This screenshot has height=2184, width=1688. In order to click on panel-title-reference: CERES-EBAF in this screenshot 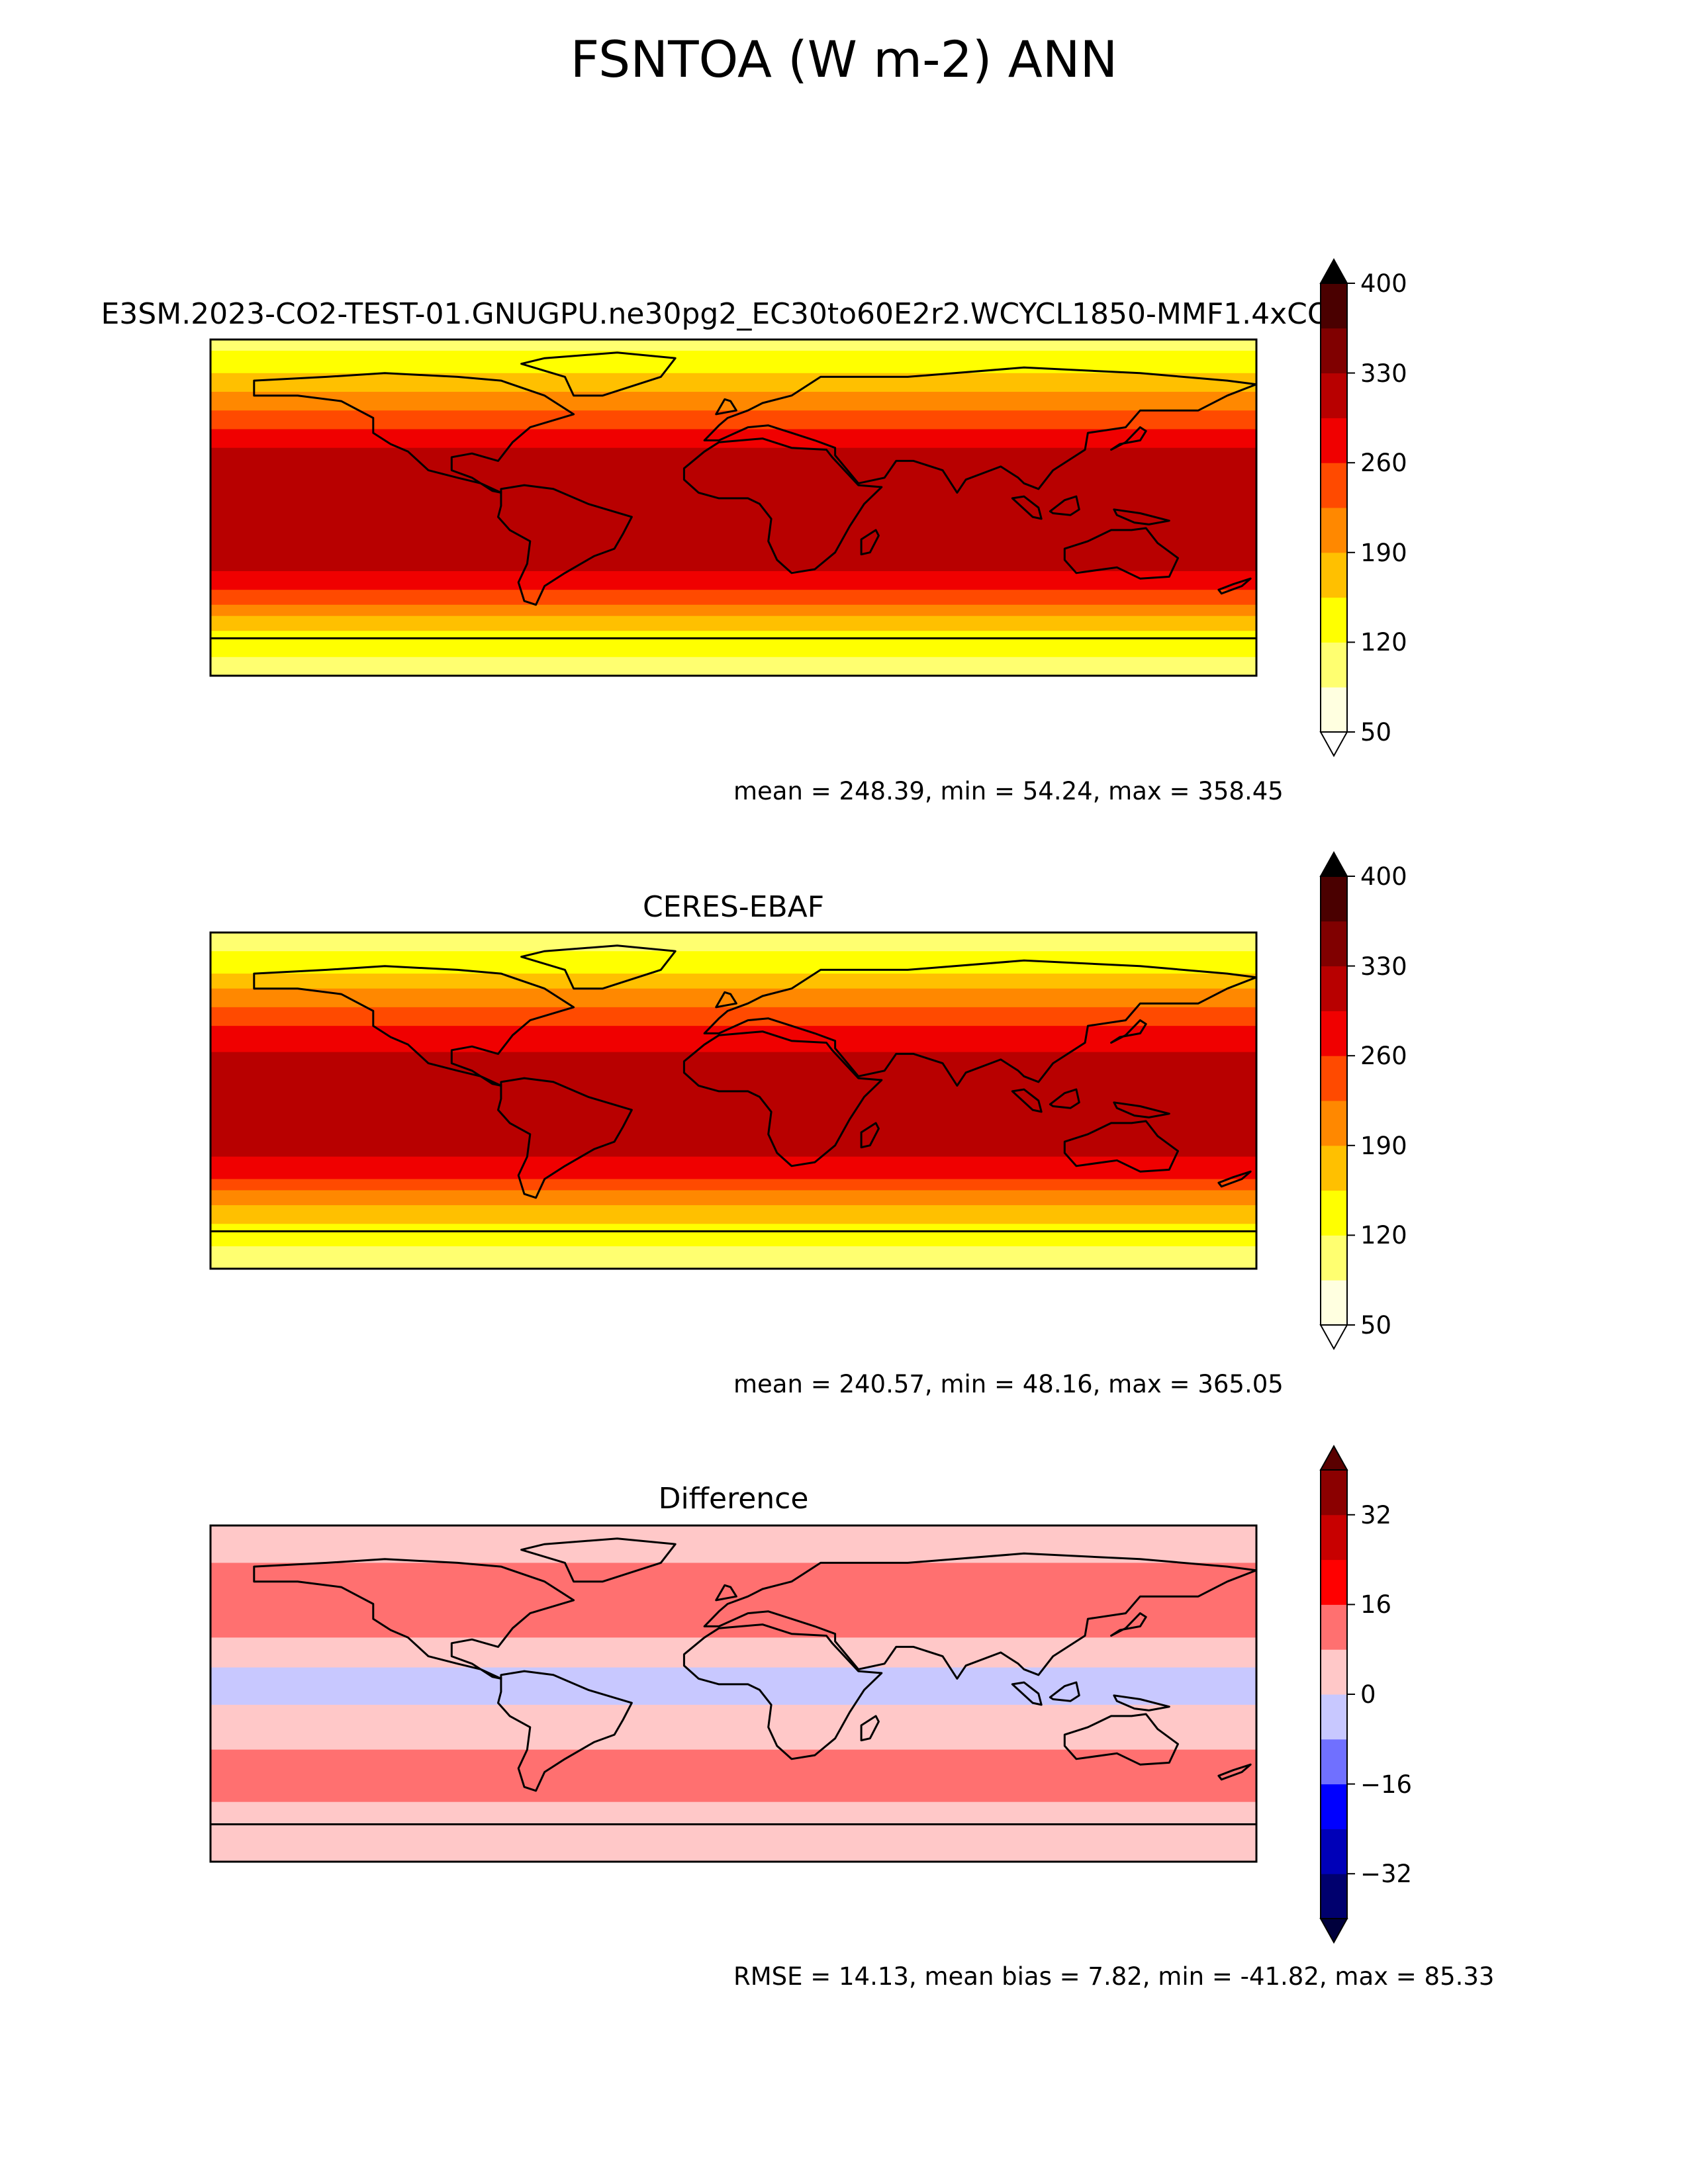, I will do `click(733, 907)`.